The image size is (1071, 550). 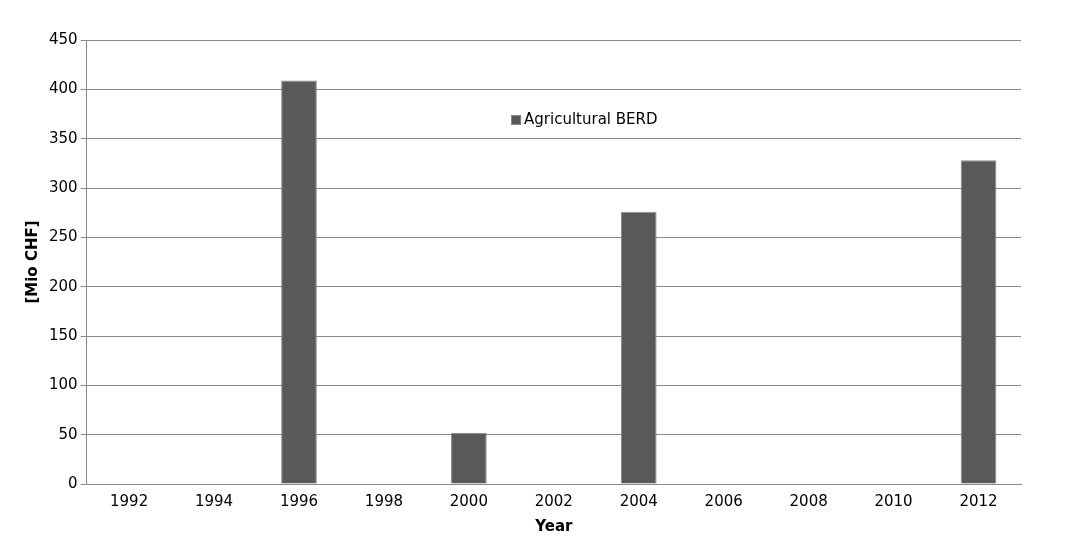 What do you see at coordinates (591, 118) in the screenshot?
I see `legend-label: Agricultural BERD` at bounding box center [591, 118].